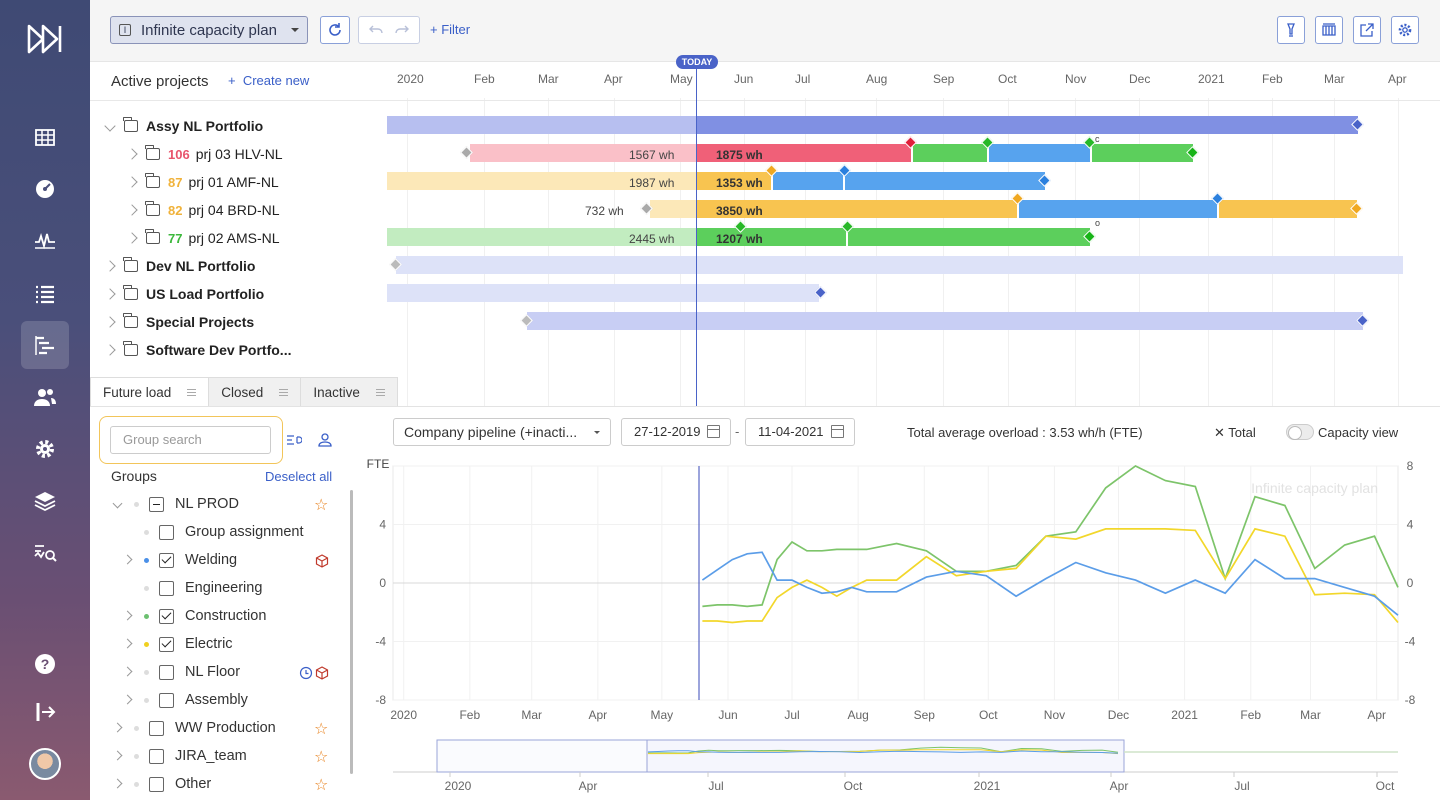 The image size is (1440, 800). Describe the element at coordinates (175, 757) in the screenshot. I see `group-item: JIRA_team ☆` at that location.